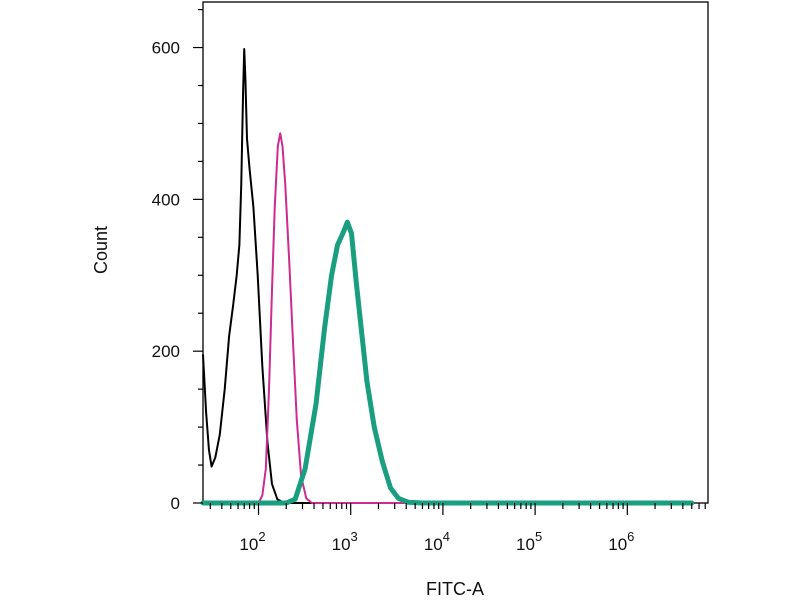 The image size is (800, 600). I want to click on x-axis-title: FITC-A, so click(455, 589).